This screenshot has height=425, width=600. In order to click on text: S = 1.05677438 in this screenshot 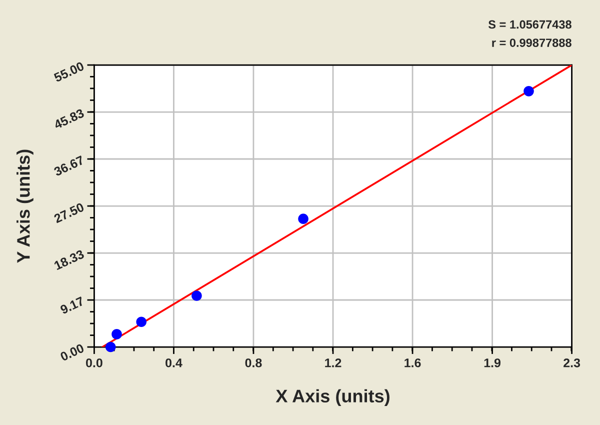, I will do `click(530, 24)`.